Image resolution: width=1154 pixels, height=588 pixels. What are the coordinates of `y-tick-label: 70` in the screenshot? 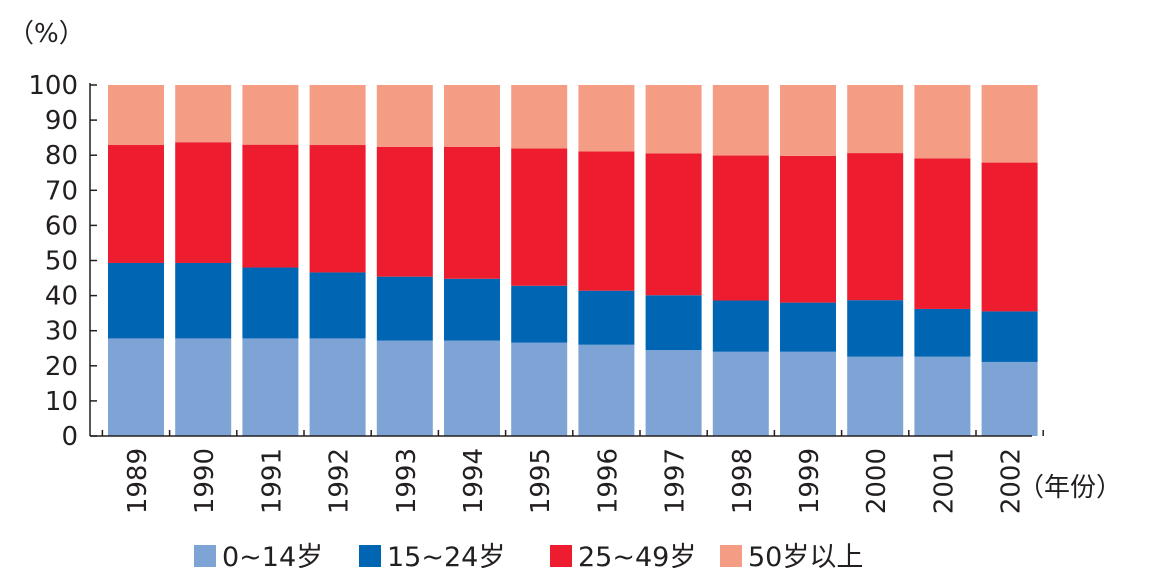 It's located at (61, 191).